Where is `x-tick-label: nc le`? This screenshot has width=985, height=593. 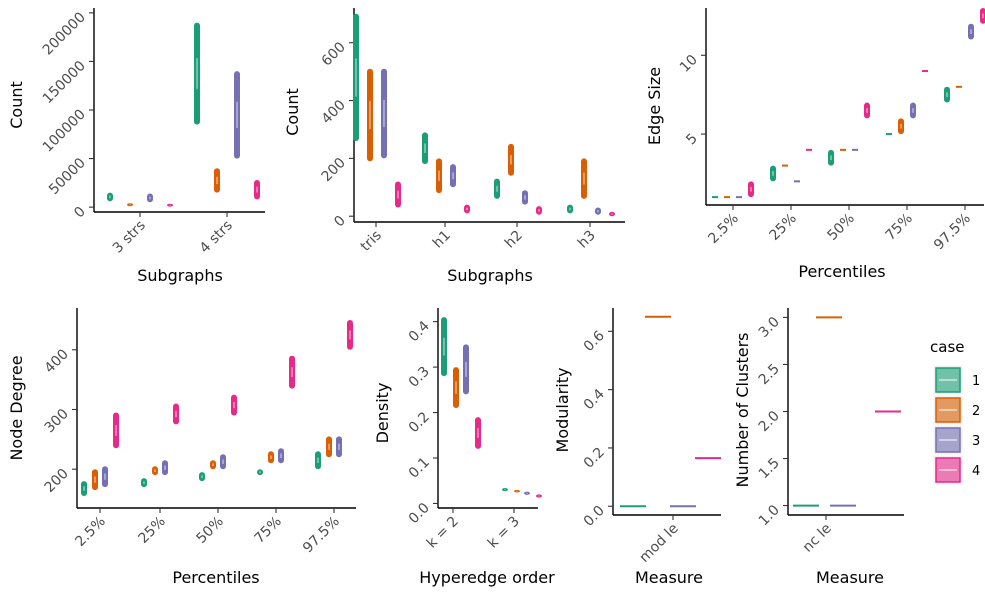 x-tick-label: nc le is located at coordinates (817, 538).